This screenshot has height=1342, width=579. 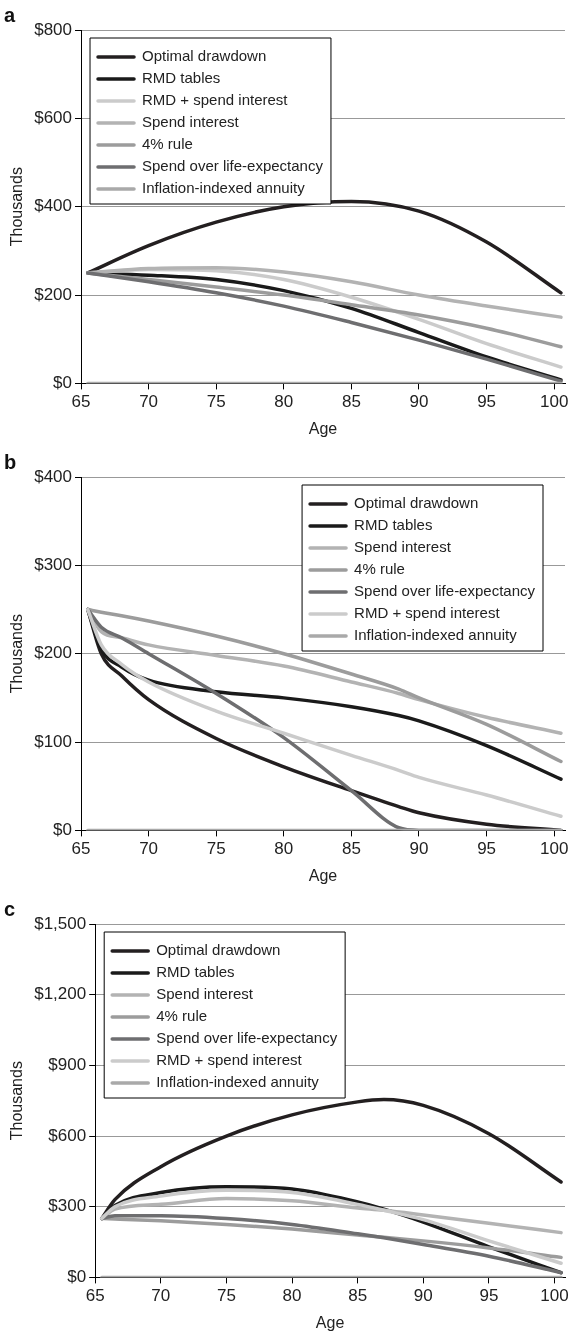 What do you see at coordinates (67, 1065) in the screenshot?
I see `y-tick-label: $900` at bounding box center [67, 1065].